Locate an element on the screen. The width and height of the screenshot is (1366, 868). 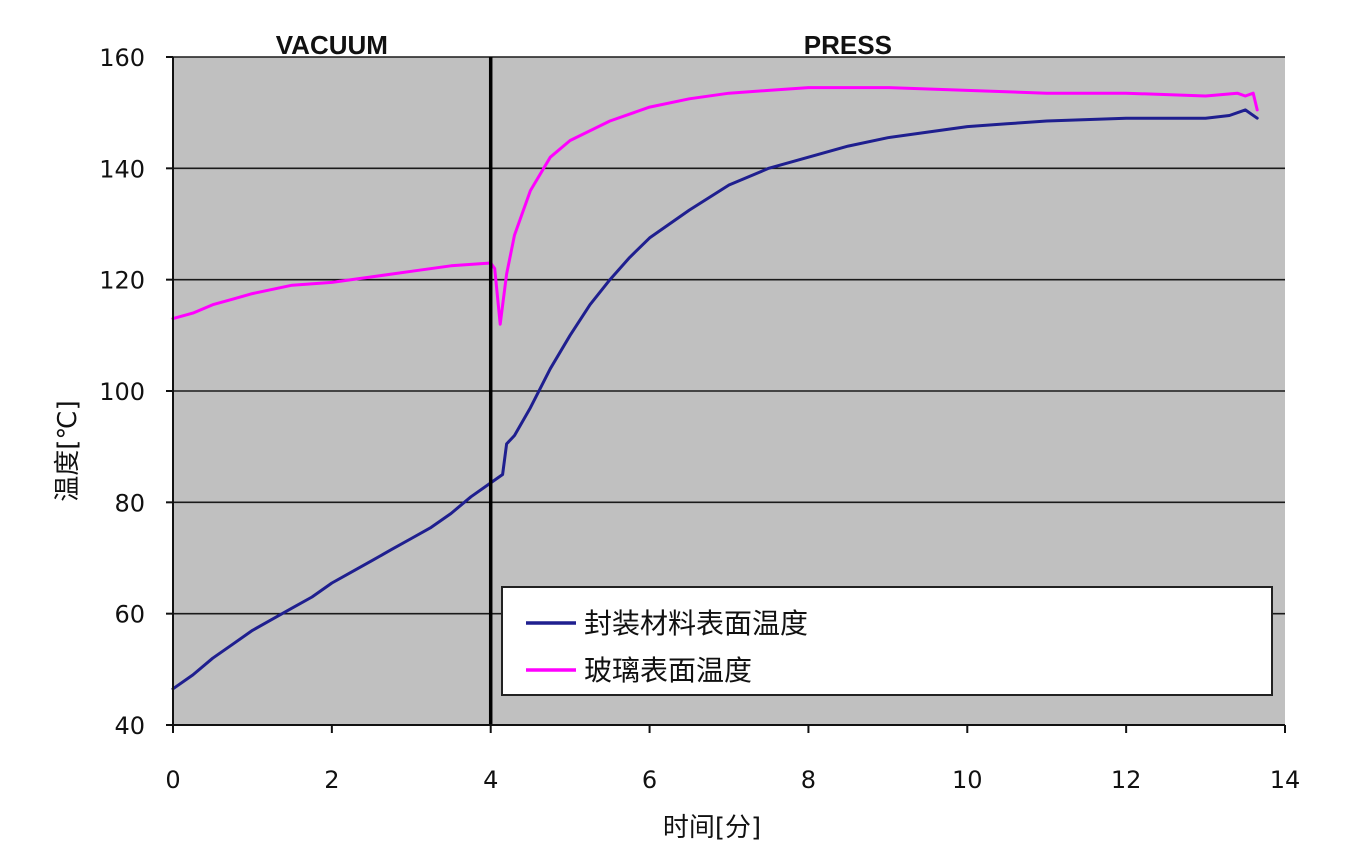
phase-label-press: PRESS is located at coordinates (848, 45).